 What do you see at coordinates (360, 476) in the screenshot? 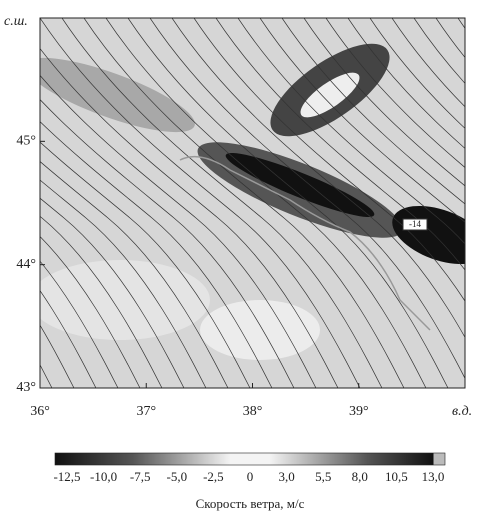
I see `colorbar-tick-label: 8,0` at bounding box center [360, 476].